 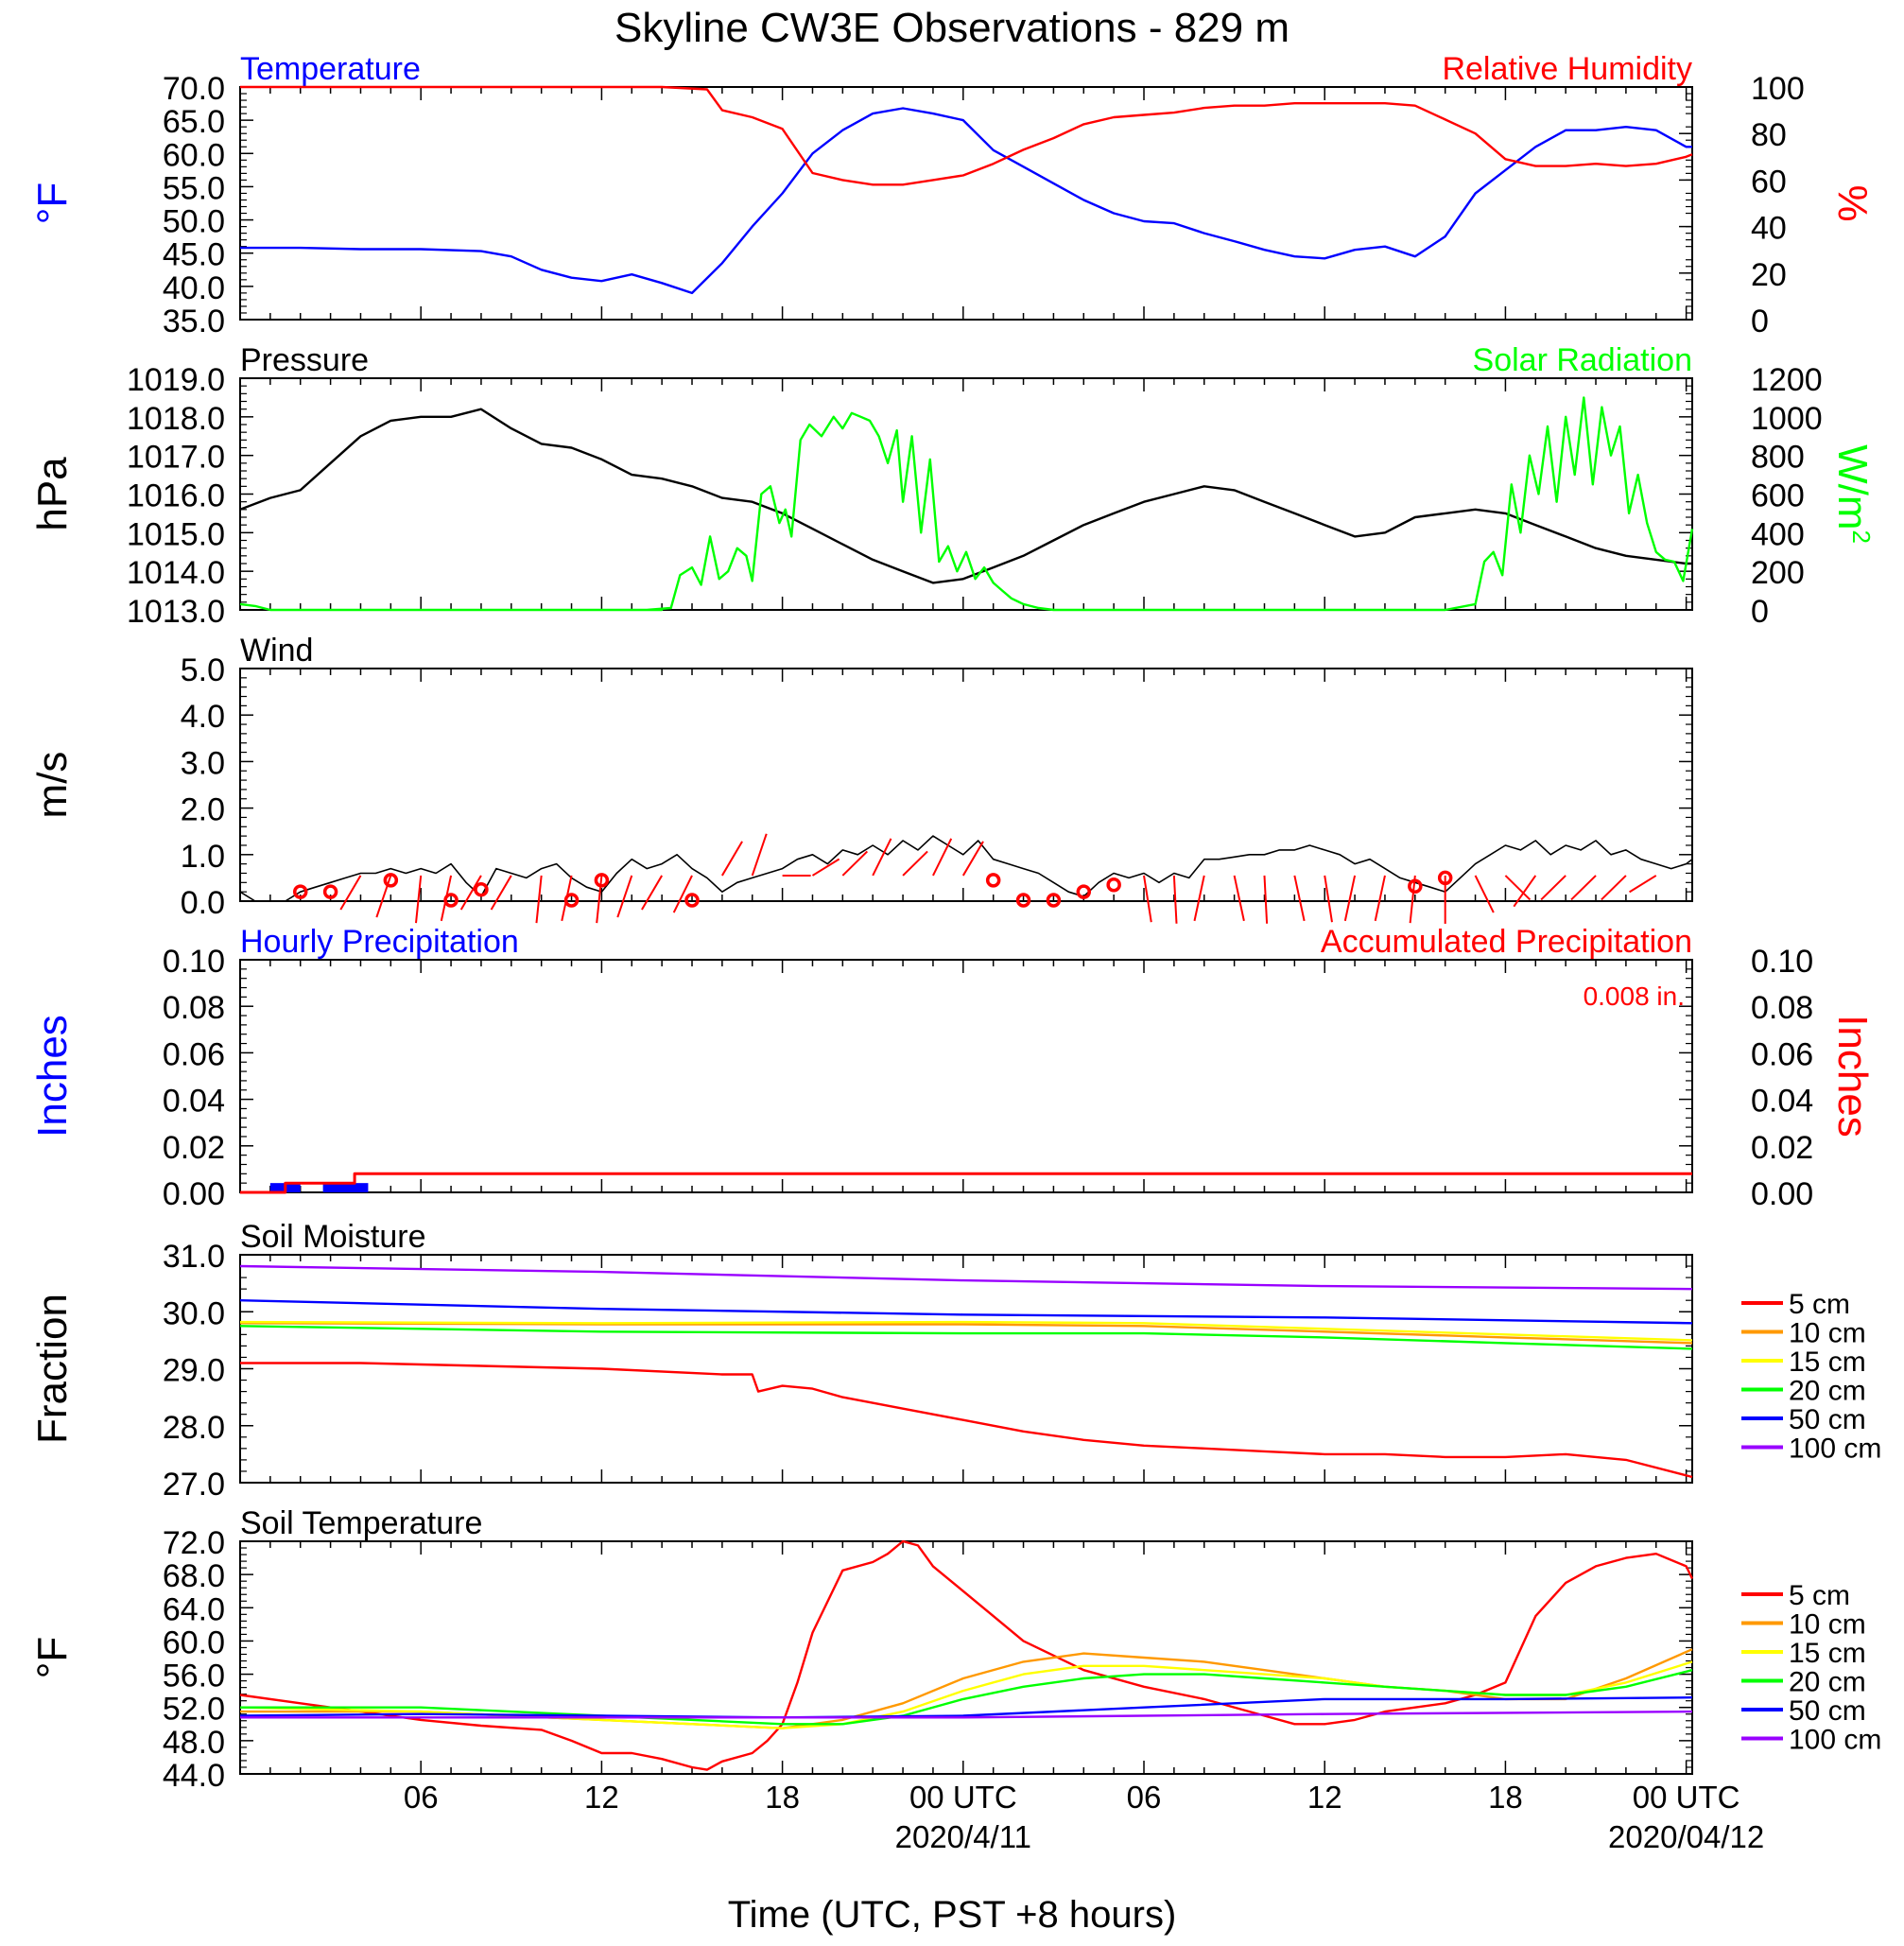 I want to click on panel-title-left: Wind, so click(x=277, y=651).